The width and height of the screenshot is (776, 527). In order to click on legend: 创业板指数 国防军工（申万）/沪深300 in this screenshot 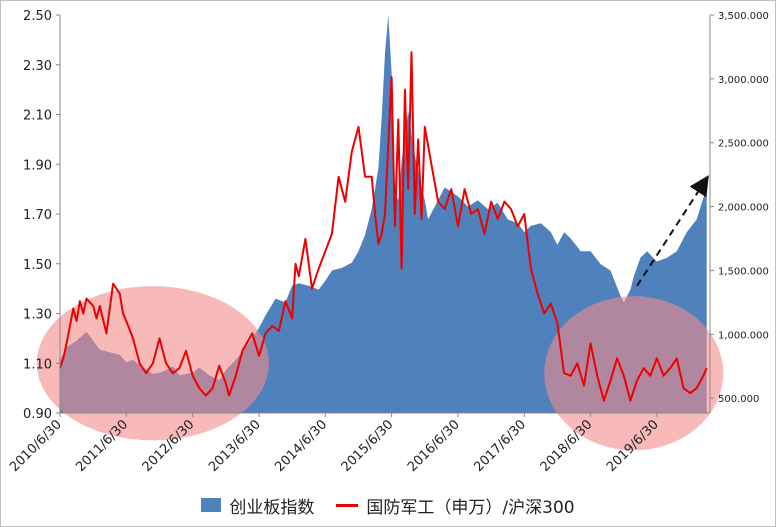, I will do `click(388, 505)`.